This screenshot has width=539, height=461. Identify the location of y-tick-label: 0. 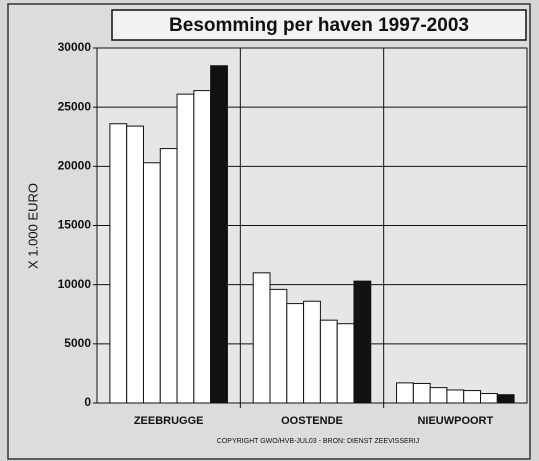
(87, 402).